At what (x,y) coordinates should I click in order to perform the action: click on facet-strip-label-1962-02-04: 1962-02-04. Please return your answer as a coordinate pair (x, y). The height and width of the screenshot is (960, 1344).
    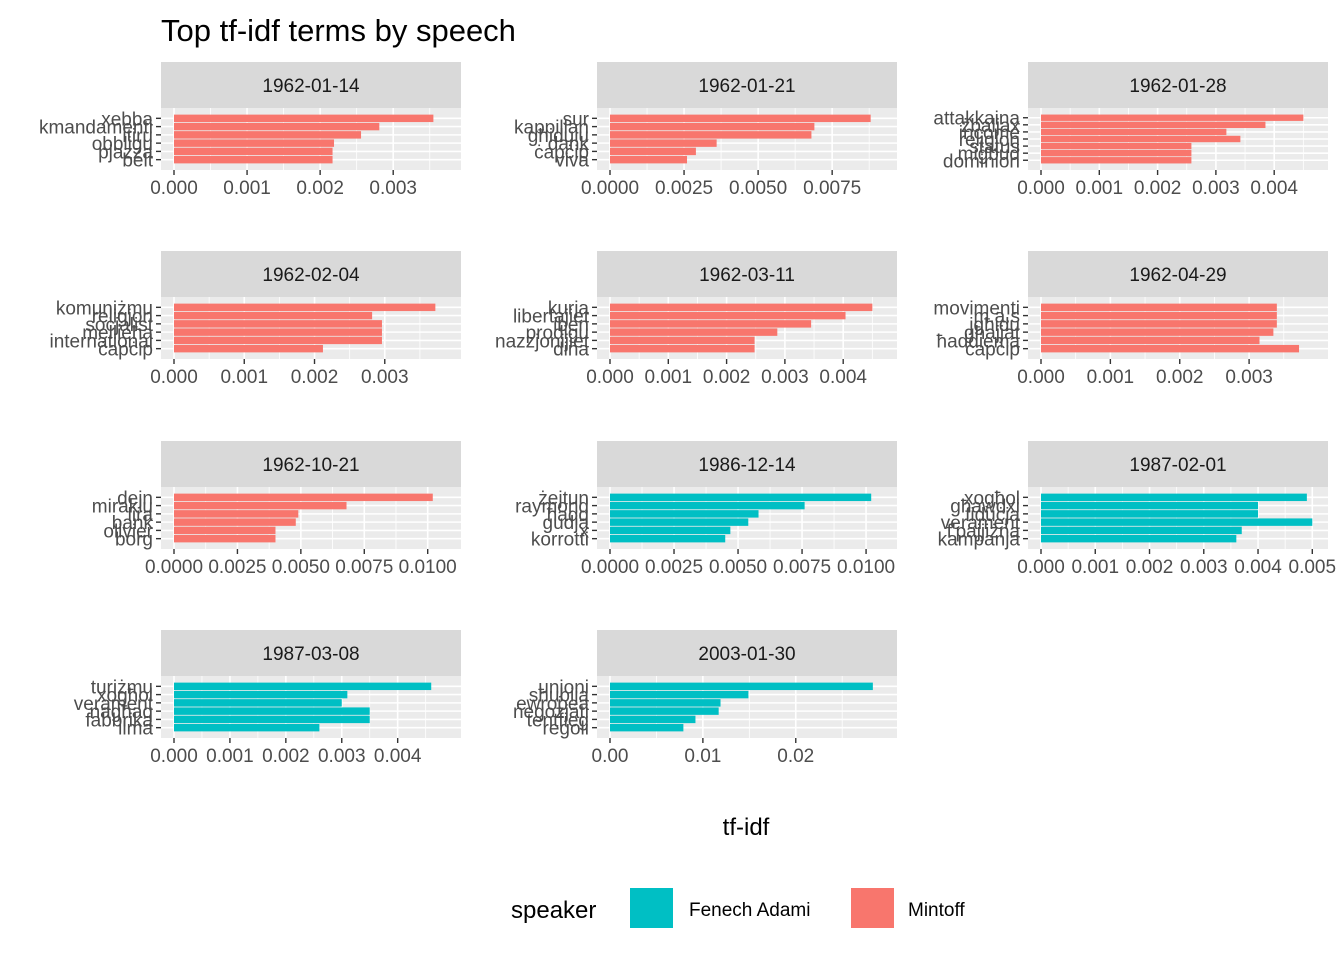
    Looking at the image, I should click on (311, 275).